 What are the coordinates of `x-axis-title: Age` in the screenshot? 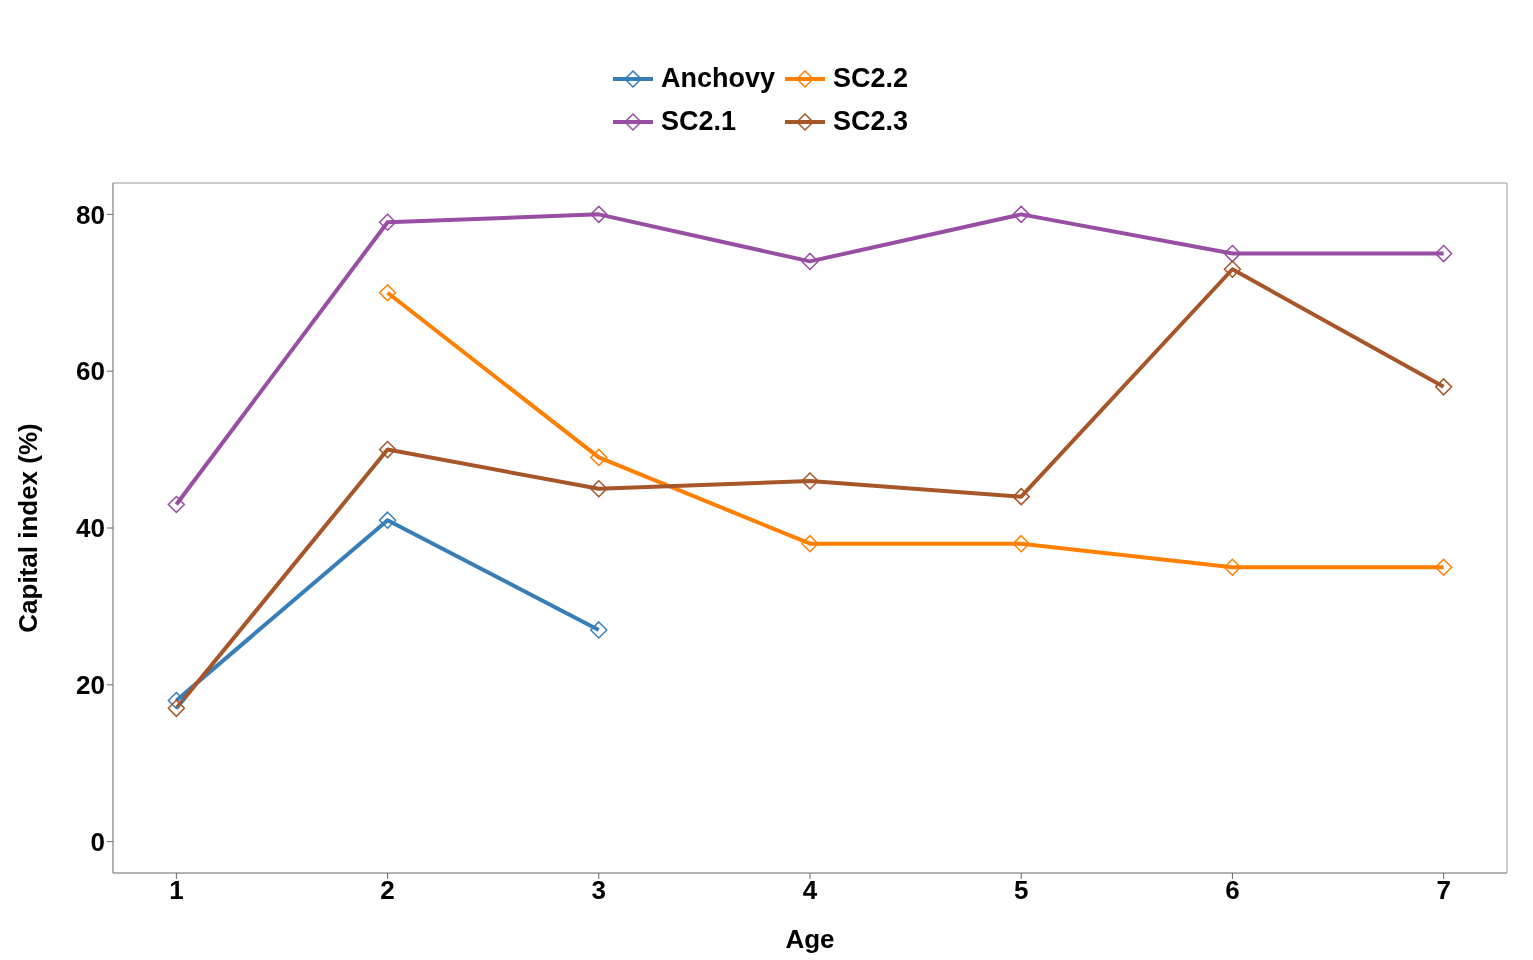 It's located at (810, 939).